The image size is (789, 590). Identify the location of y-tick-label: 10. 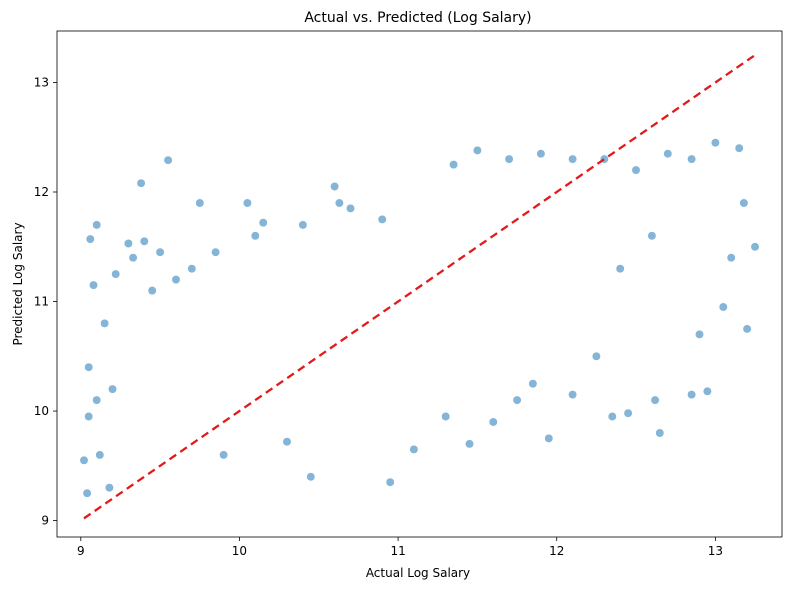
(41, 411).